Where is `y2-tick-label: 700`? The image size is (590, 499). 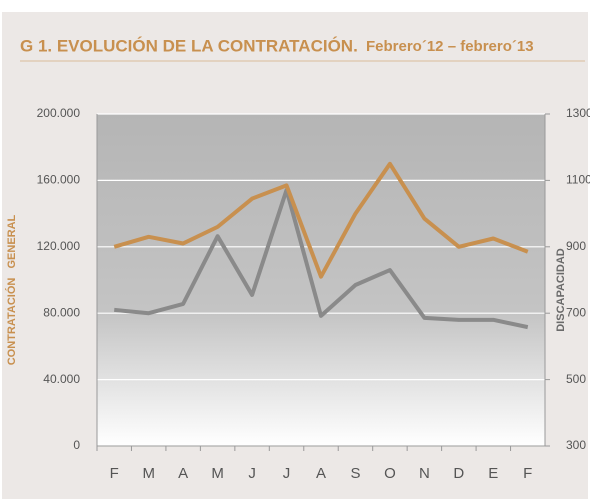 y2-tick-label: 700 is located at coordinates (576, 312).